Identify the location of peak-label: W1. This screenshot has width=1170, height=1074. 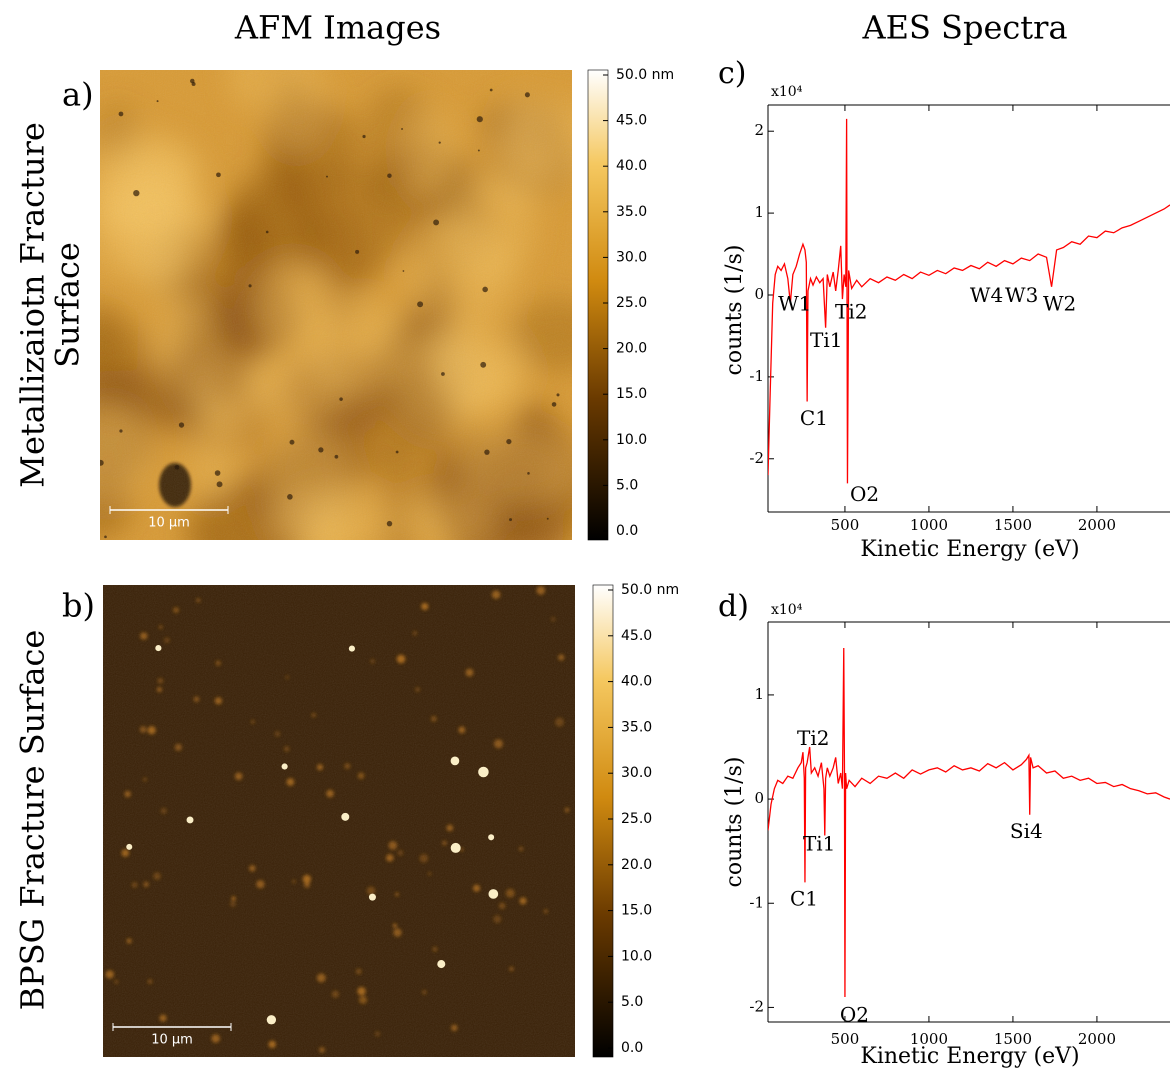
(794, 303).